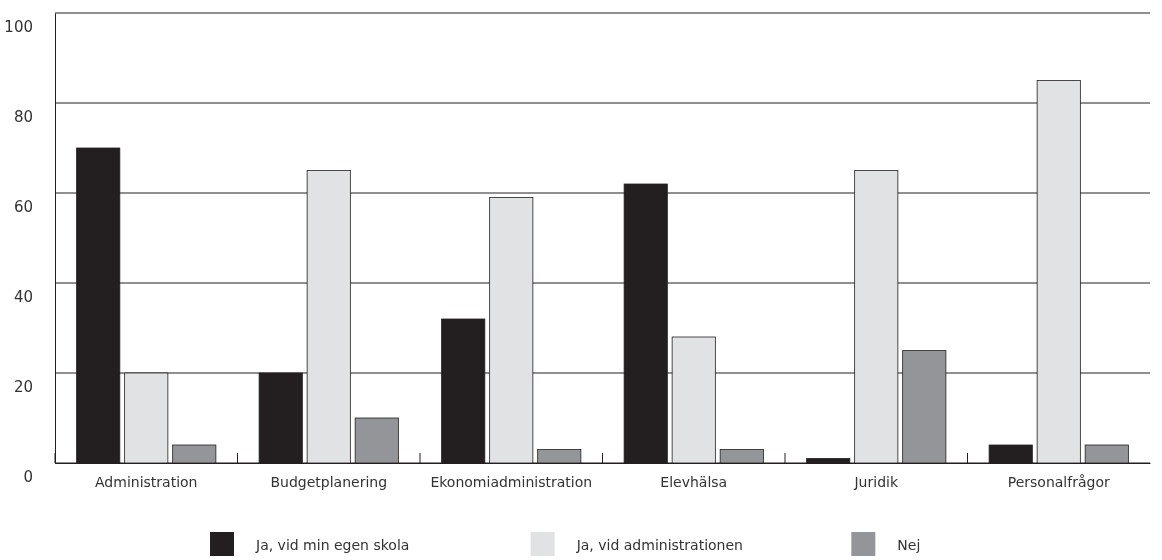  What do you see at coordinates (1058, 481) in the screenshot?
I see `x-tick-label: Personalfrågor` at bounding box center [1058, 481].